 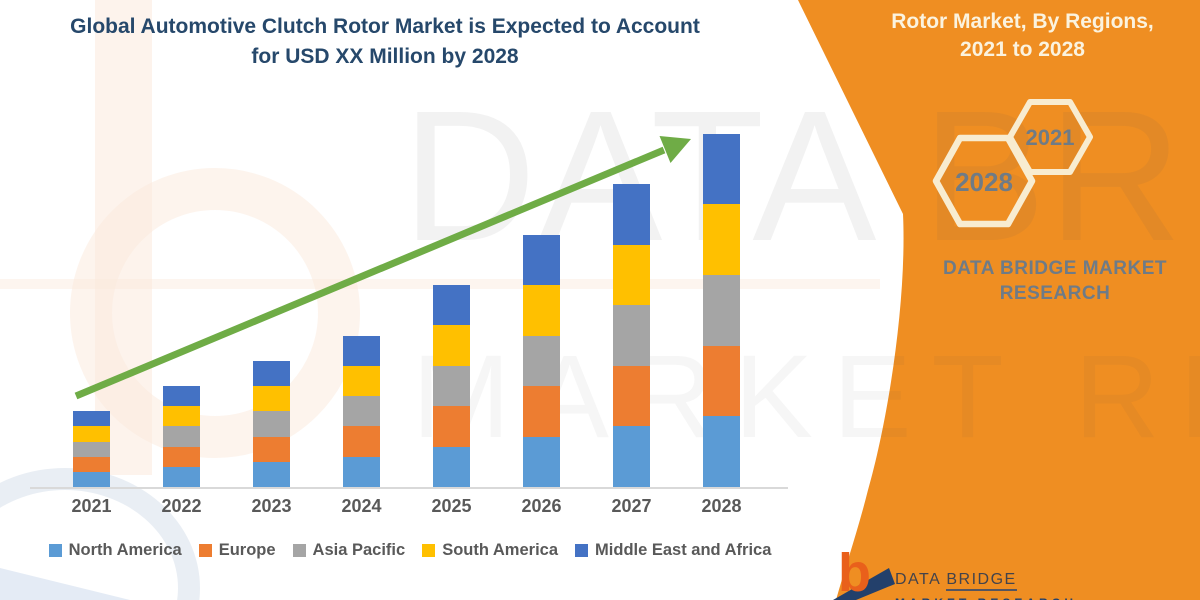 I want to click on footer-logo-subtext: MARKET RESEARCH, so click(x=986, y=598).